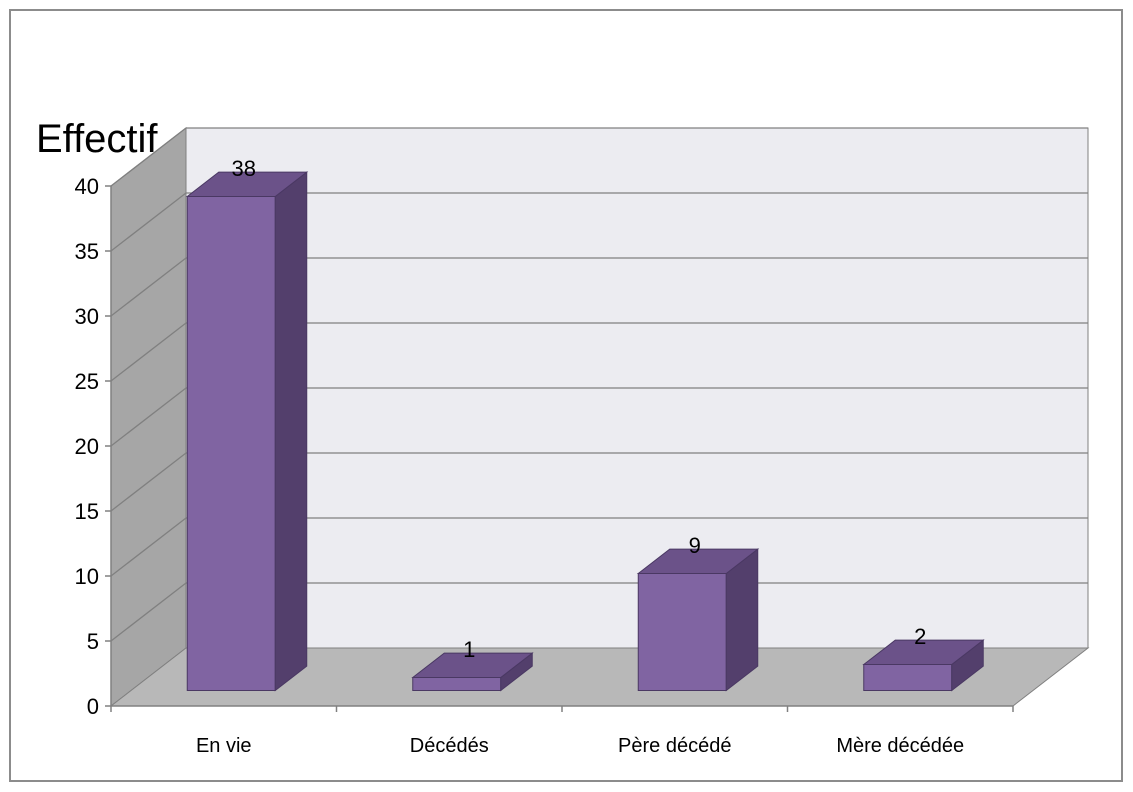  Describe the element at coordinates (469, 649) in the screenshot. I see `data-label: 1` at that location.